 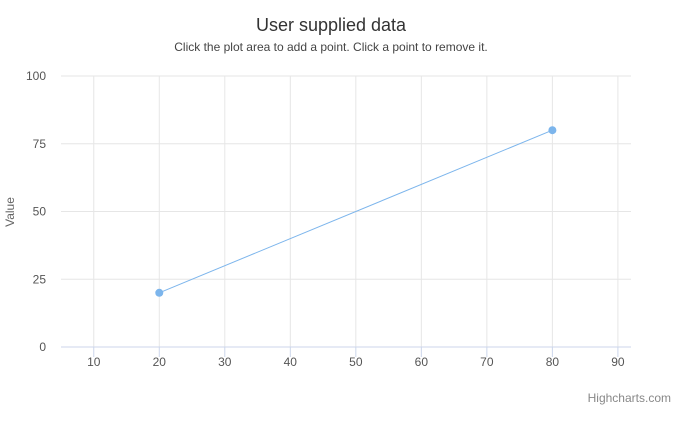 What do you see at coordinates (160, 362) in the screenshot?
I see `x-tick-label: 20` at bounding box center [160, 362].